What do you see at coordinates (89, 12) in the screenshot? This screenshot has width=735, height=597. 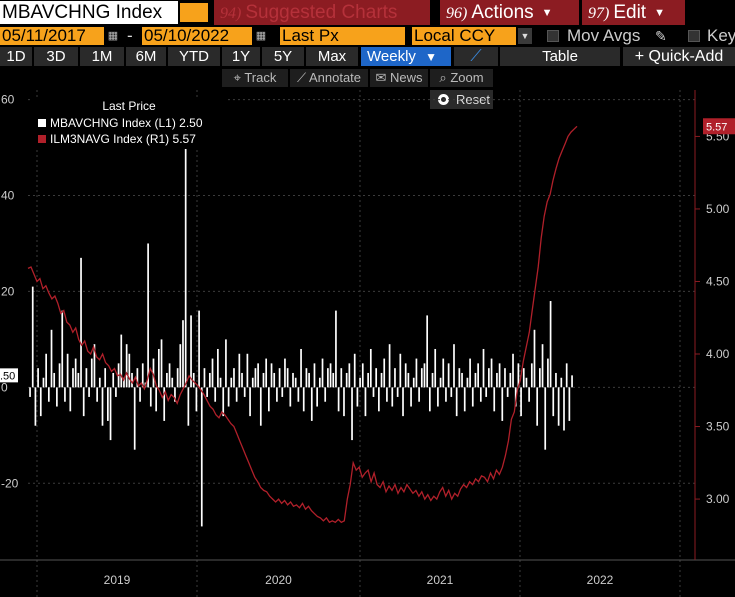 I see `ticker-input: MBAVCHNG Index` at bounding box center [89, 12].